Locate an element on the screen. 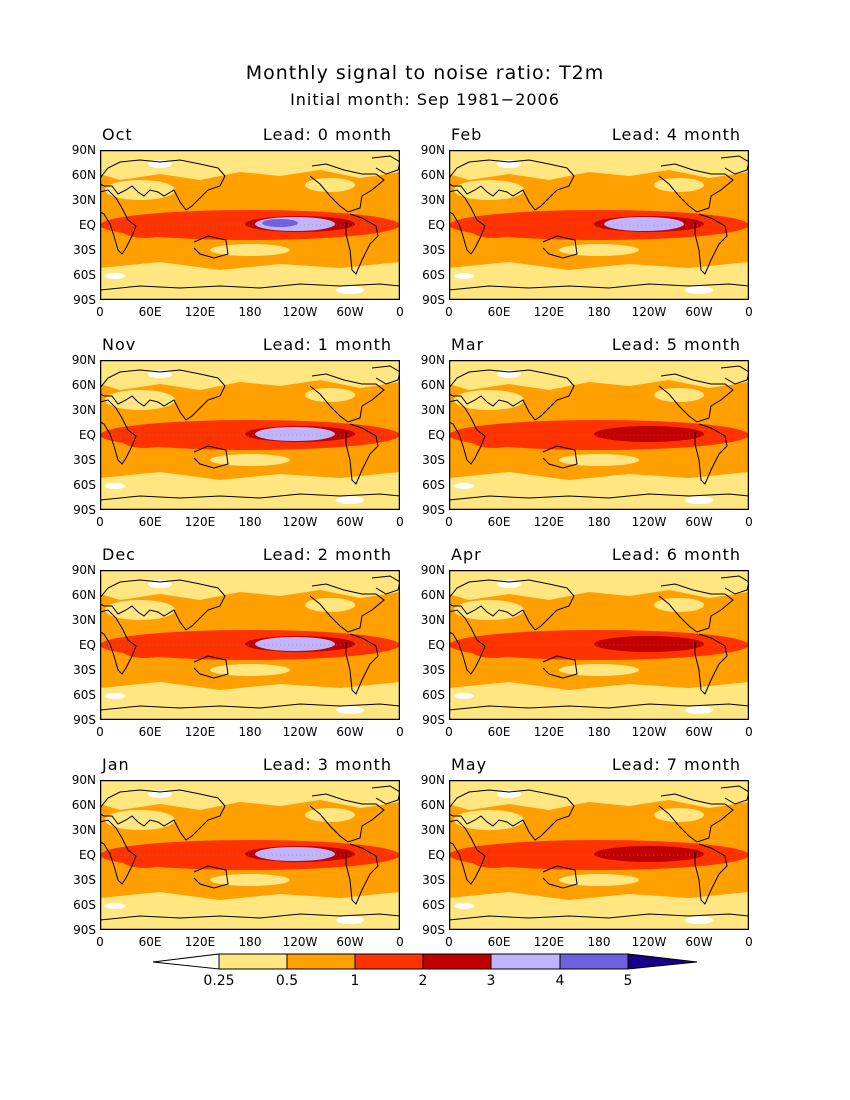 The height and width of the screenshot is (1100, 850). panel-lead-label: Lead: 5 month is located at coordinates (676, 344).